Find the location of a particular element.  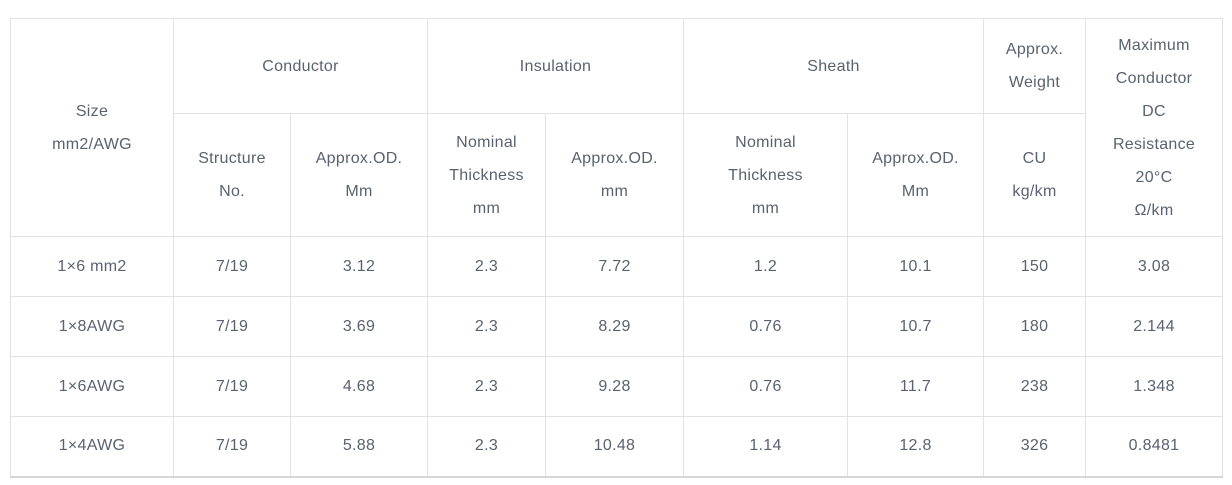

cell-conductor-od: 3.69 is located at coordinates (359, 326).